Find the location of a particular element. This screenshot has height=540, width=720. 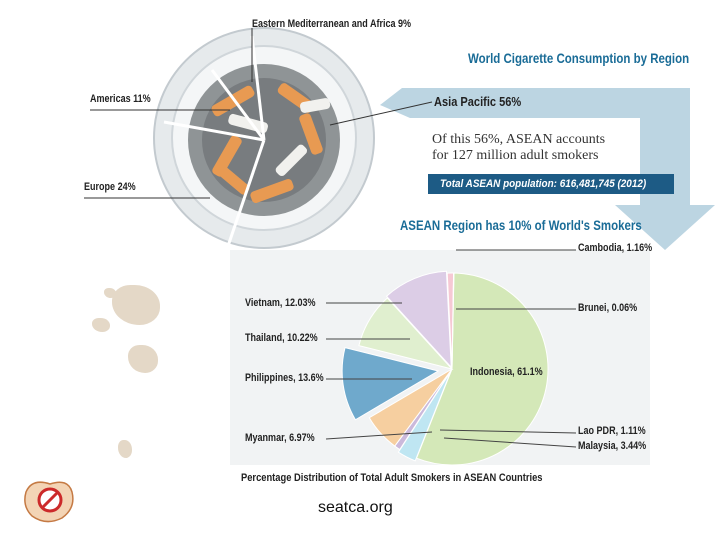

slice-label-indonesia: Indonesia, 61.1% is located at coordinates (506, 372).